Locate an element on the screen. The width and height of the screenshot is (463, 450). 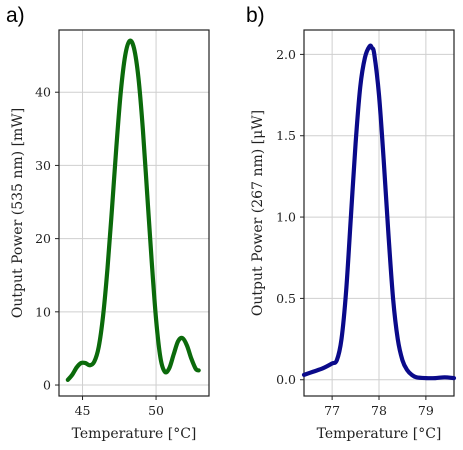
panel-b-ylabel: Output Power (267 nm) [μW] is located at coordinates (258, 213).